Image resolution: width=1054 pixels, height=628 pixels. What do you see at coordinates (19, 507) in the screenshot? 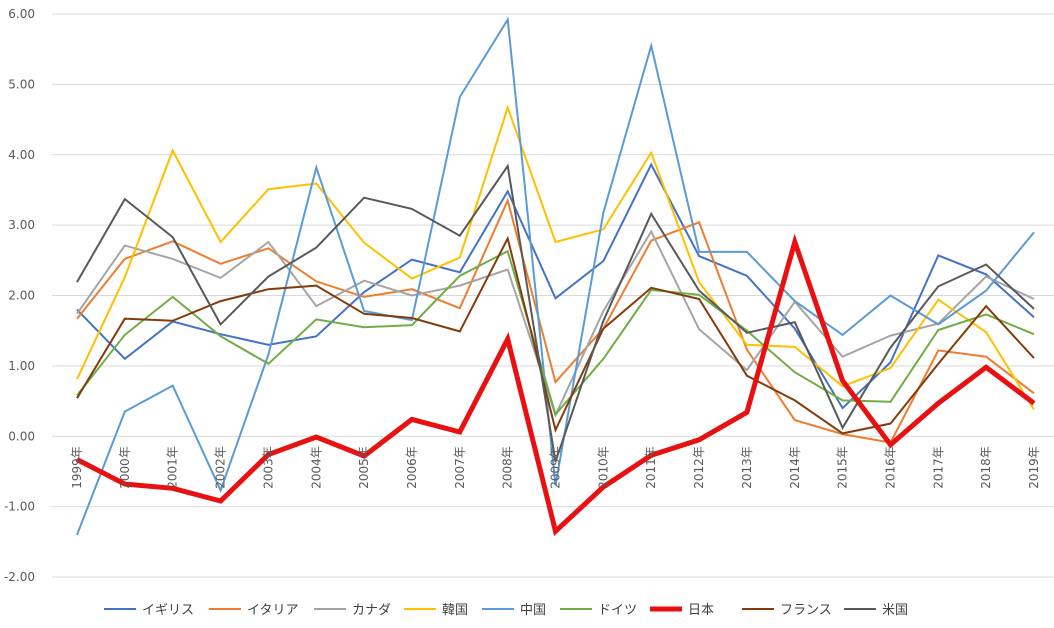
I see `y-tick-label: -1.00` at bounding box center [19, 507].